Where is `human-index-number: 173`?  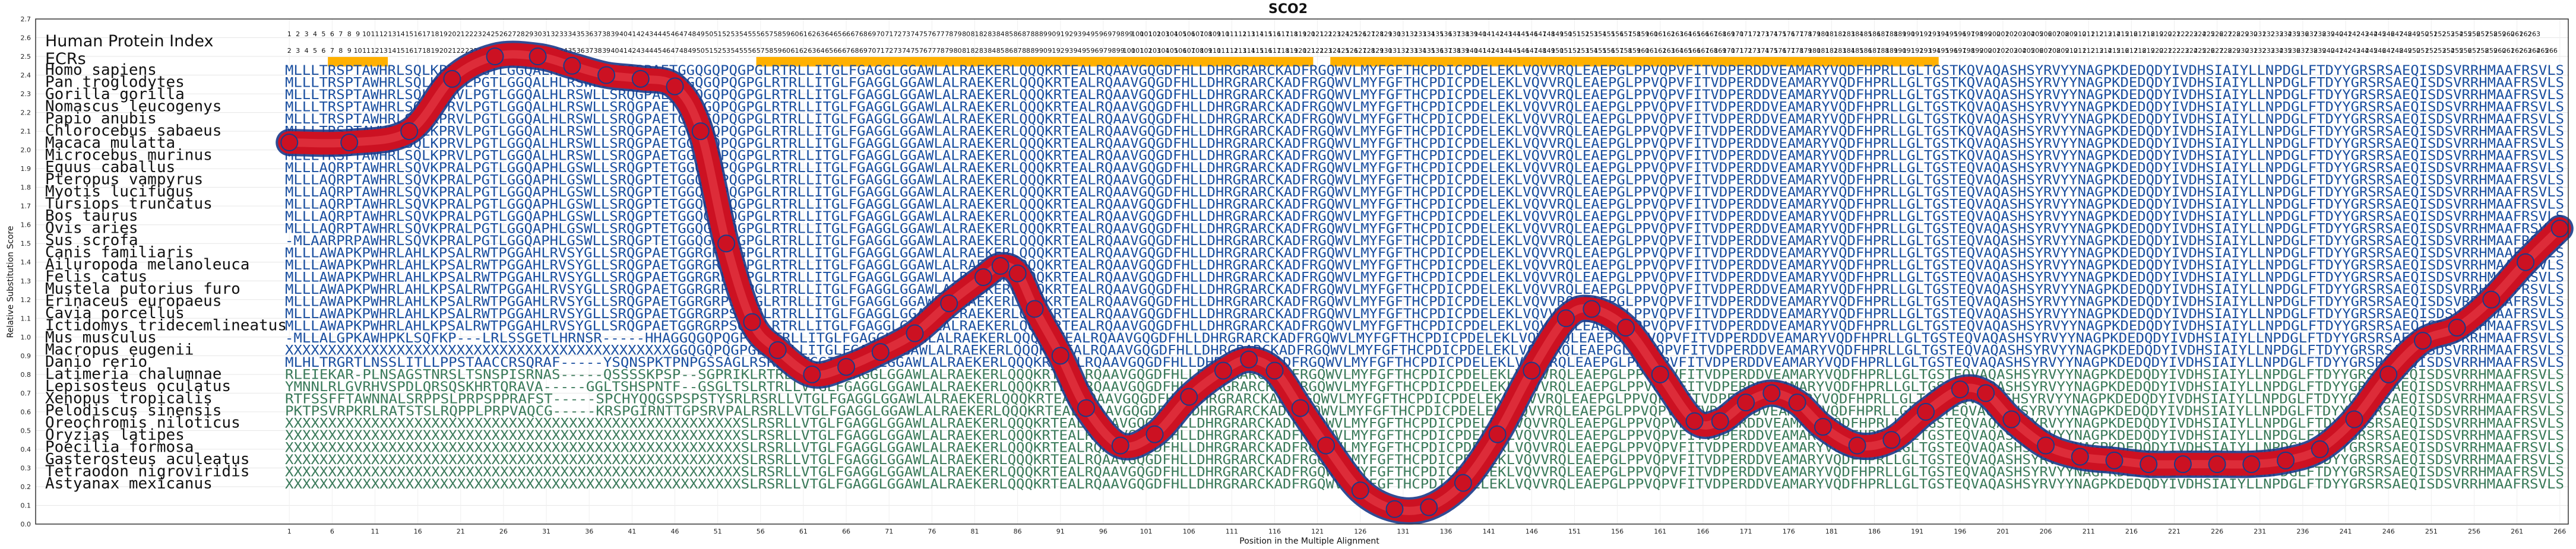
human-index-number: 173 is located at coordinates (1763, 34).